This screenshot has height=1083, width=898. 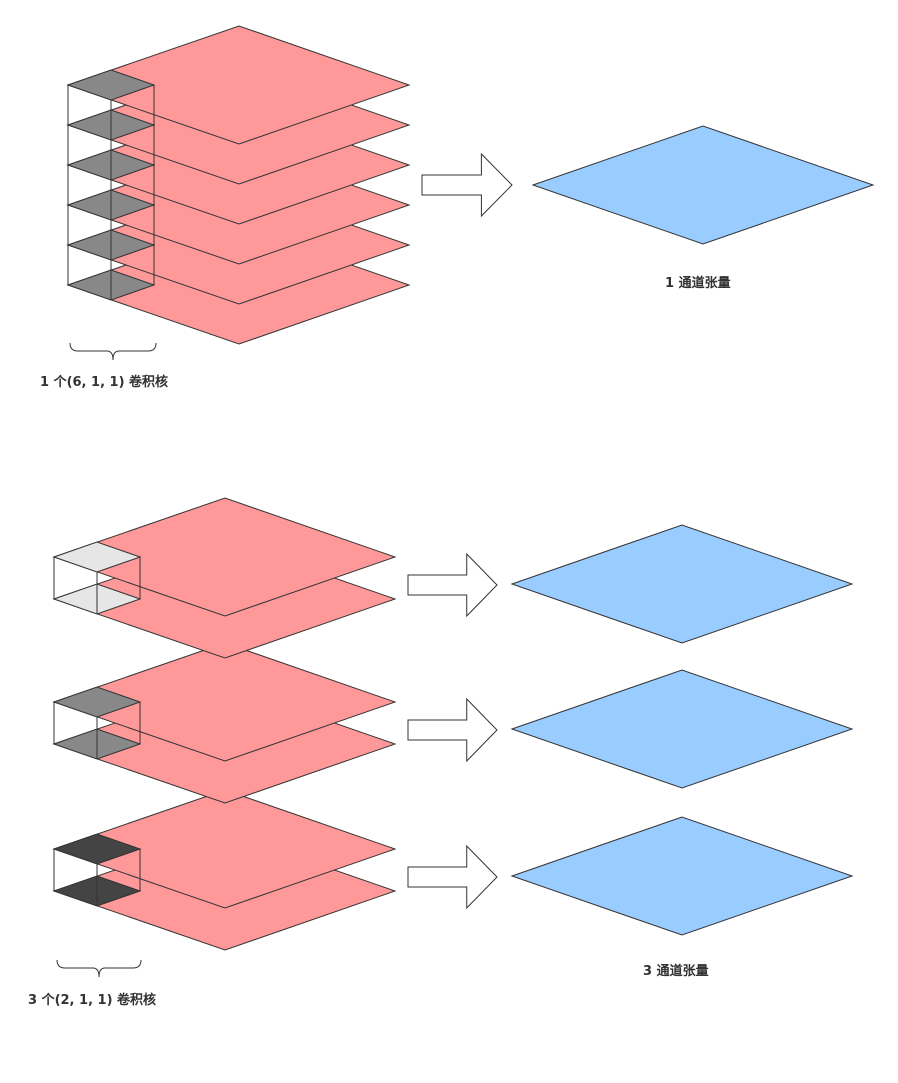 What do you see at coordinates (698, 283) in the screenshot?
I see `top-output-label: 1 通道张量` at bounding box center [698, 283].